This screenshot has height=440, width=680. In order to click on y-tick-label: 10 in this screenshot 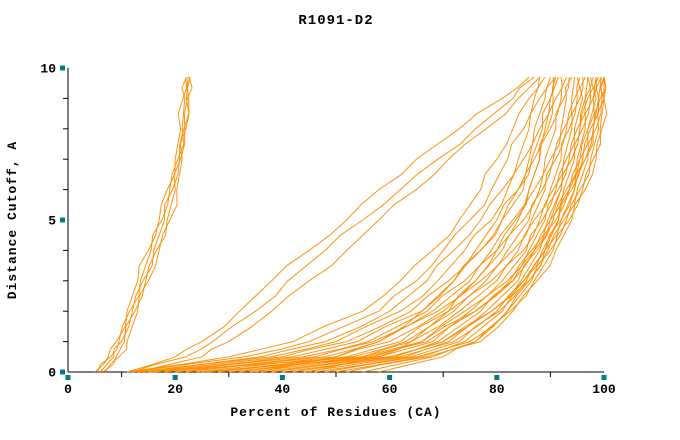, I will do `click(48, 69)`.